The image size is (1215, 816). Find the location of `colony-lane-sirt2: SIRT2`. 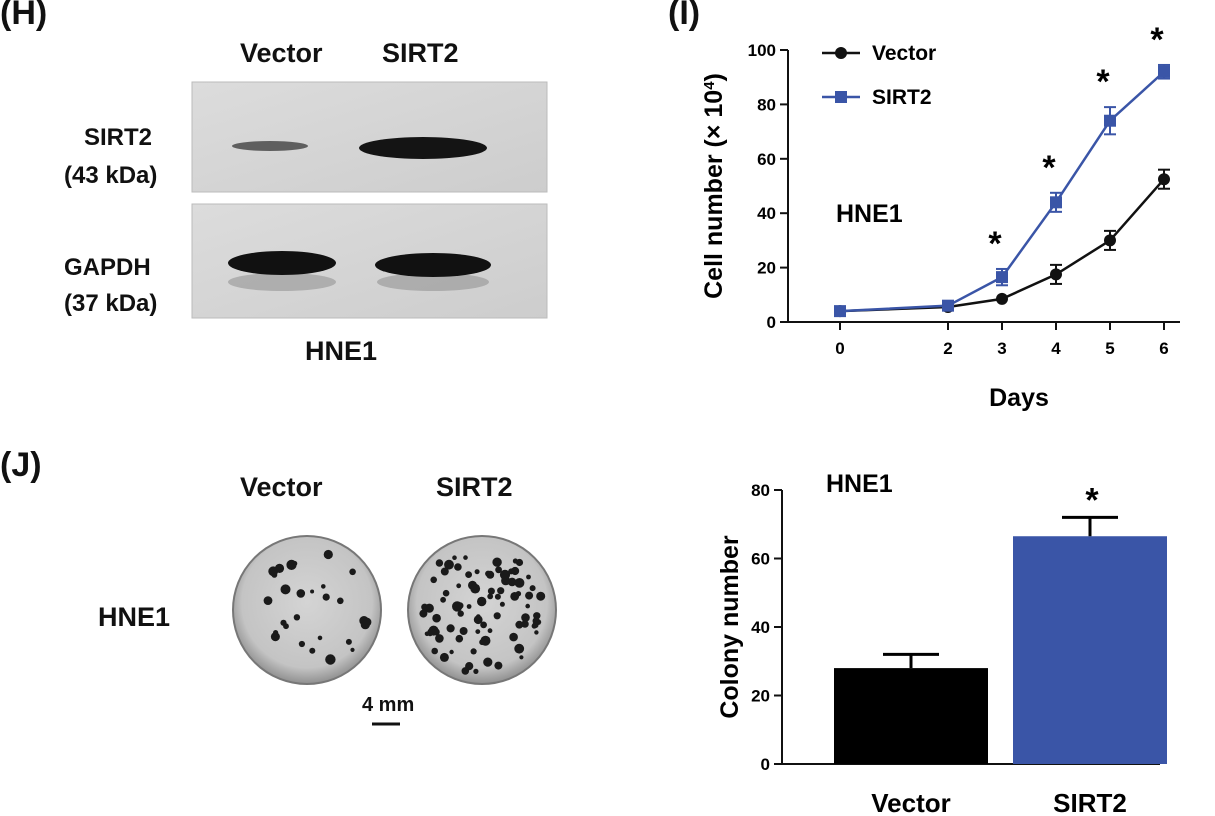

colony-lane-sirt2: SIRT2 is located at coordinates (474, 487).